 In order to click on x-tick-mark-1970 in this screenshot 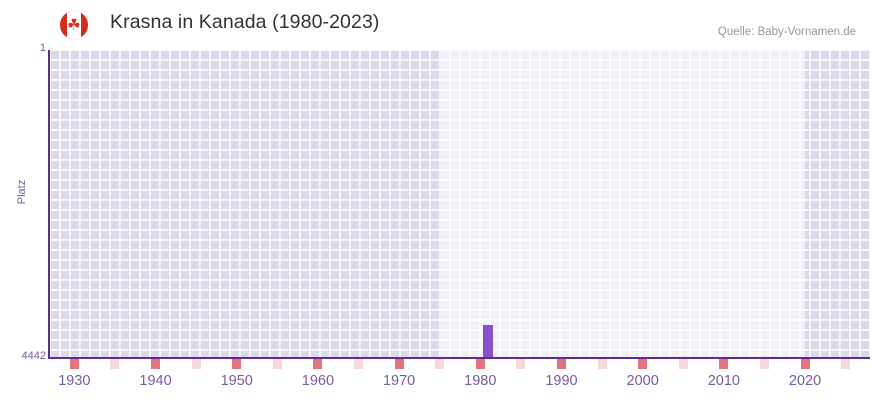, I will do `click(399, 364)`.